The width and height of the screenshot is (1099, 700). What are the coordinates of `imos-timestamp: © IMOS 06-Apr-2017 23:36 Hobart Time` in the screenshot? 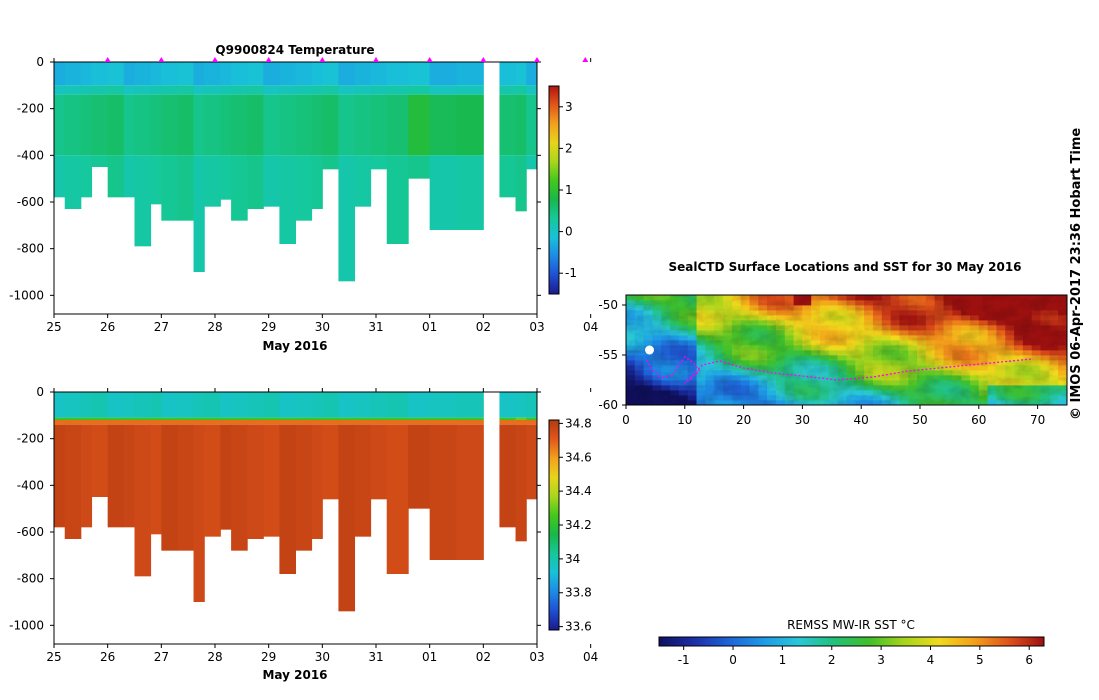 It's located at (1076, 273).